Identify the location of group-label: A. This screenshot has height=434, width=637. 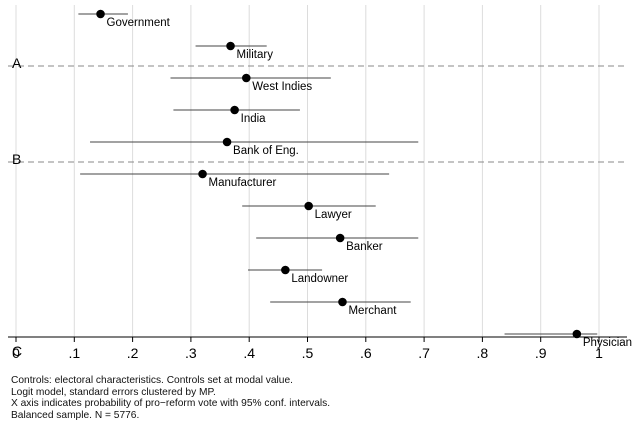
(17, 63).